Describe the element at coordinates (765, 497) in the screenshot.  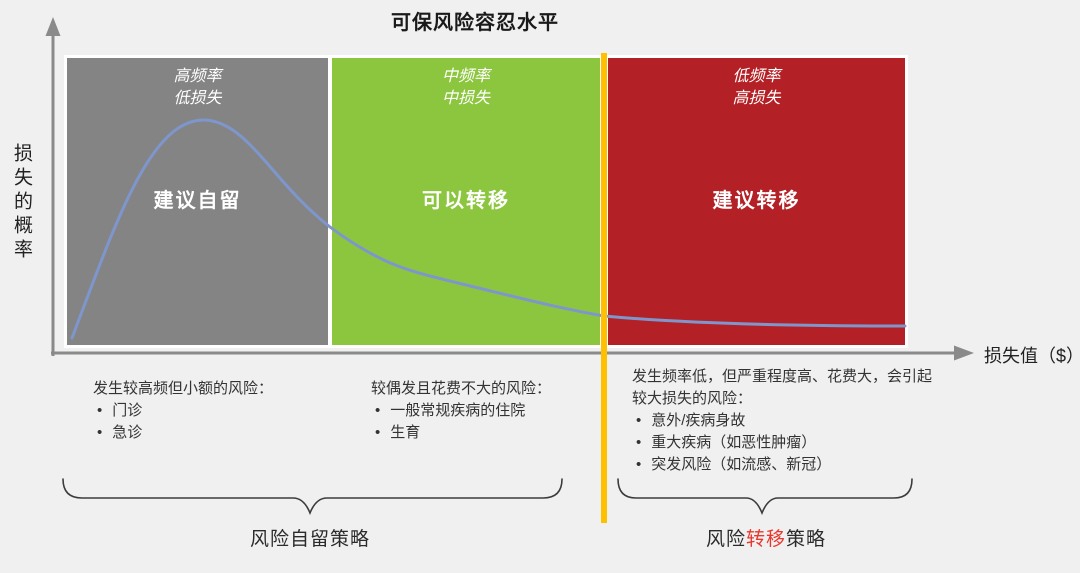
I see `transfer-brace` at that location.